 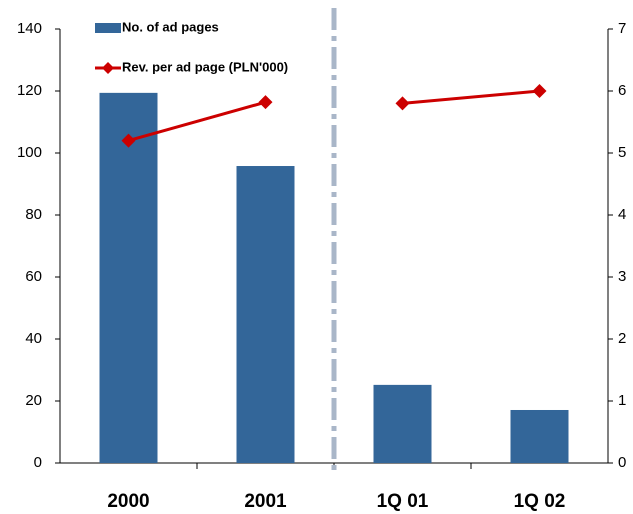 I want to click on y-tick-label: 80, so click(x=33, y=214).